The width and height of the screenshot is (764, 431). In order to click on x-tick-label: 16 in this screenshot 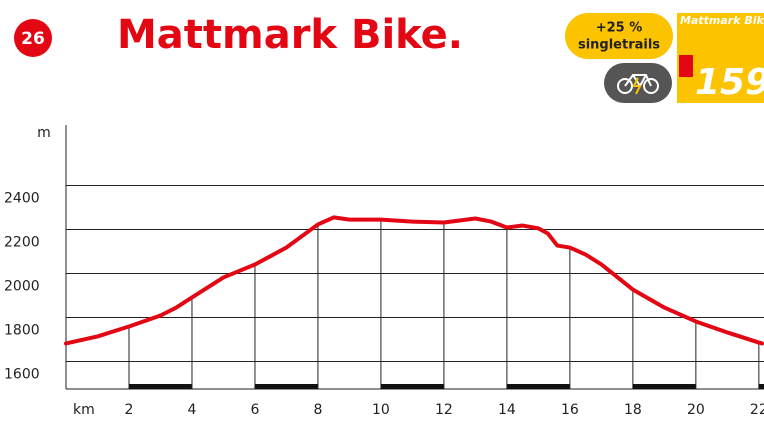, I will do `click(570, 410)`.